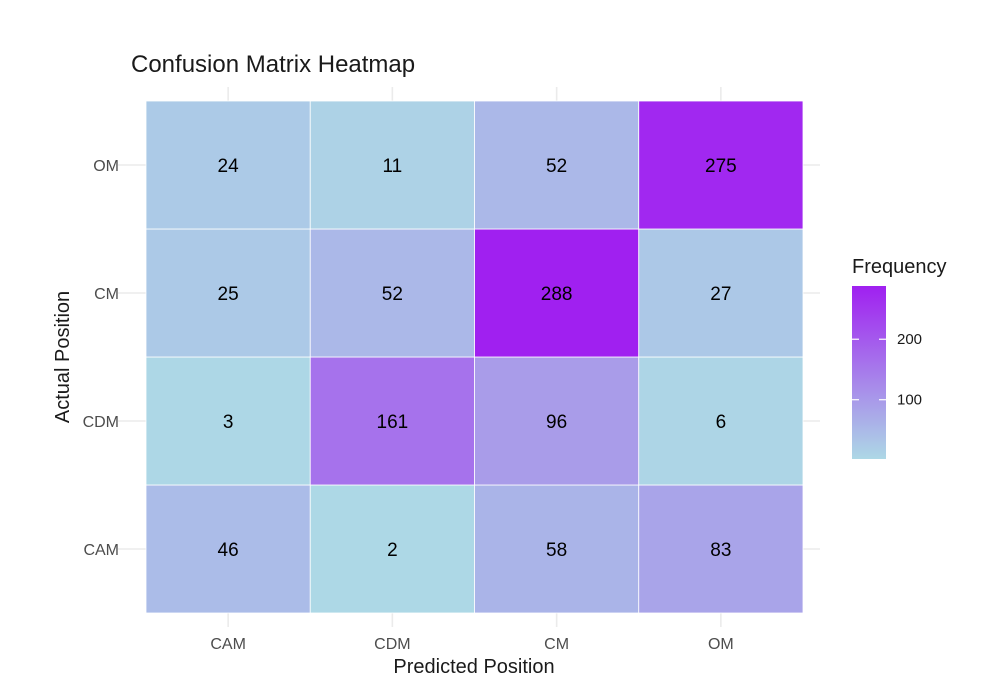  I want to click on legend-colorbar, so click(869, 372).